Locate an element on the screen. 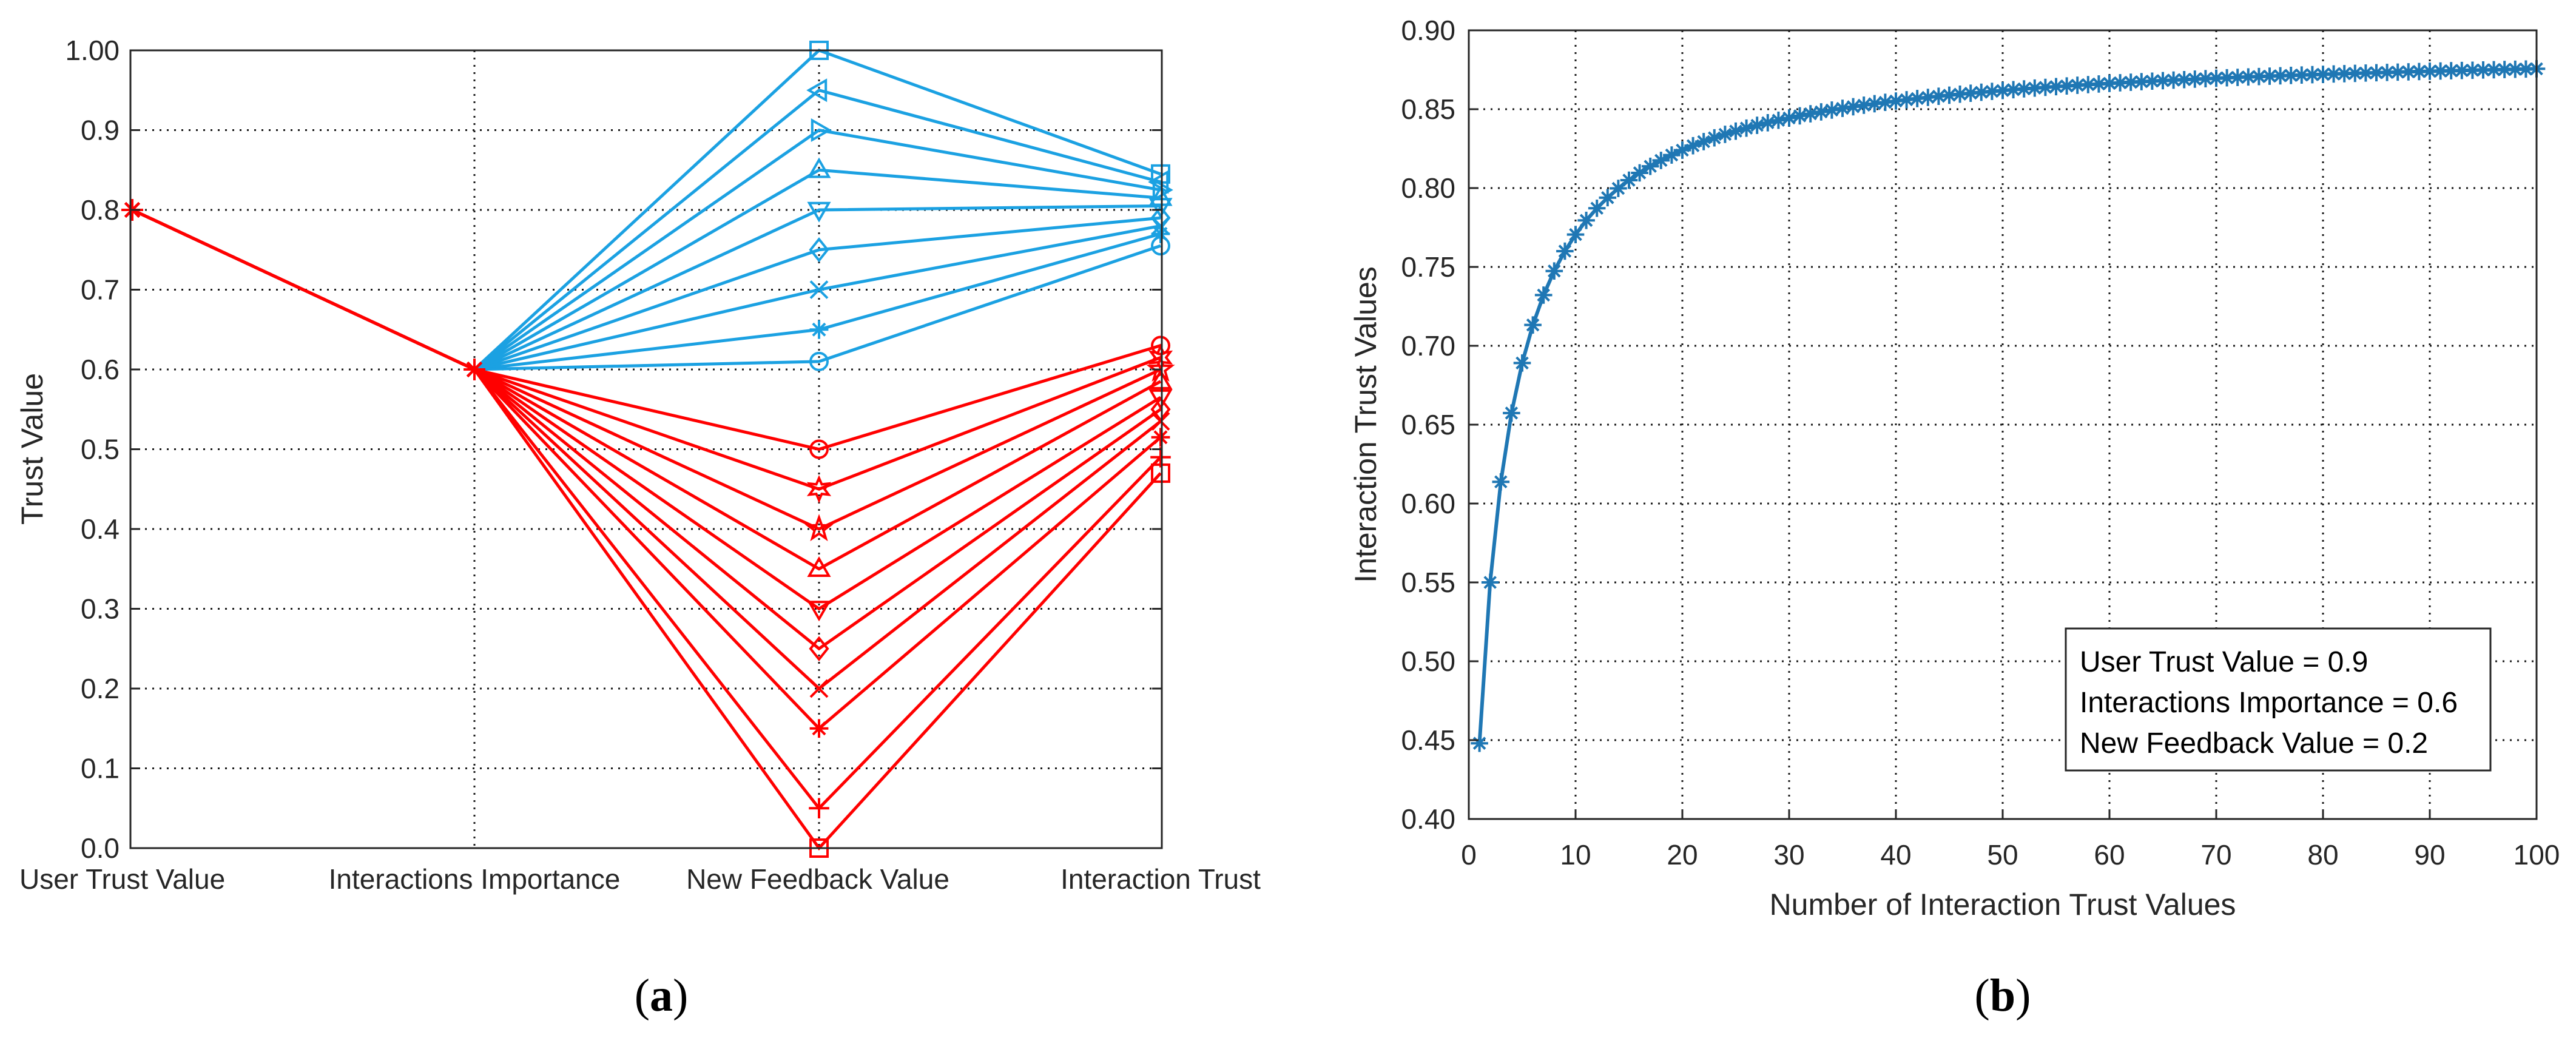  chart-b-xtick-label: 70 is located at coordinates (2215, 855).